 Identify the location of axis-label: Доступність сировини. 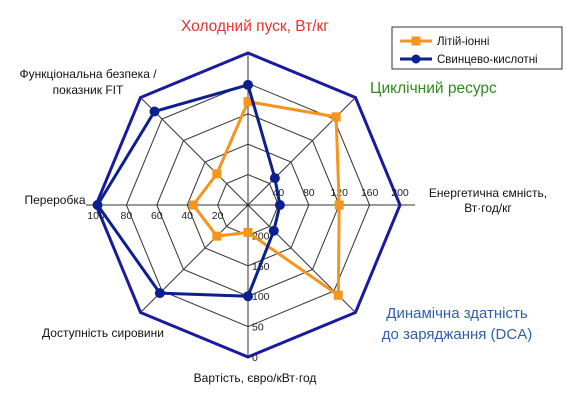
(103, 333).